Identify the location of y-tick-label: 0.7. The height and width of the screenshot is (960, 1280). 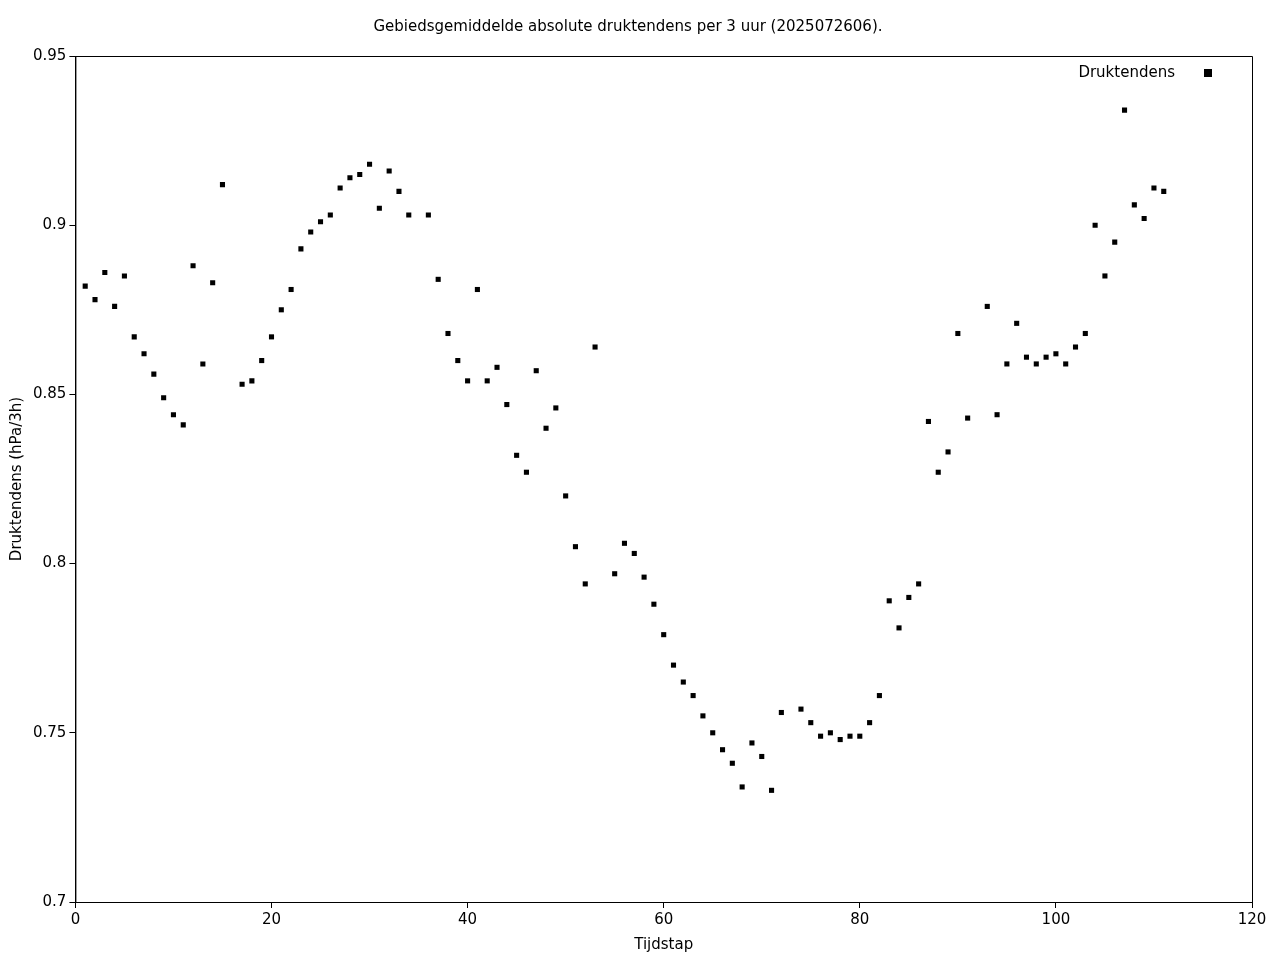
(54, 900).